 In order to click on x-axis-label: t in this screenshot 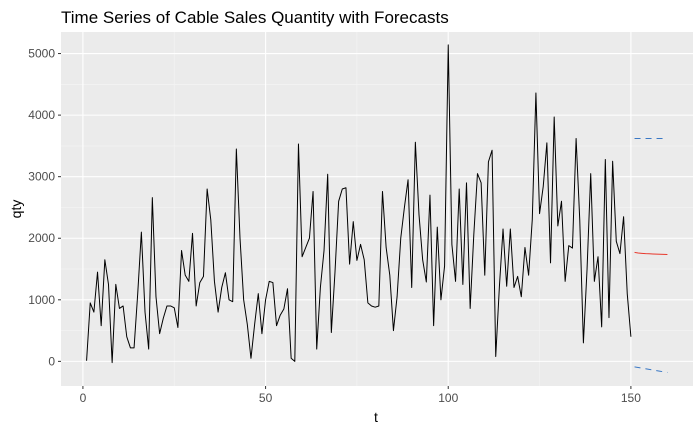, I will do `click(376, 417)`.